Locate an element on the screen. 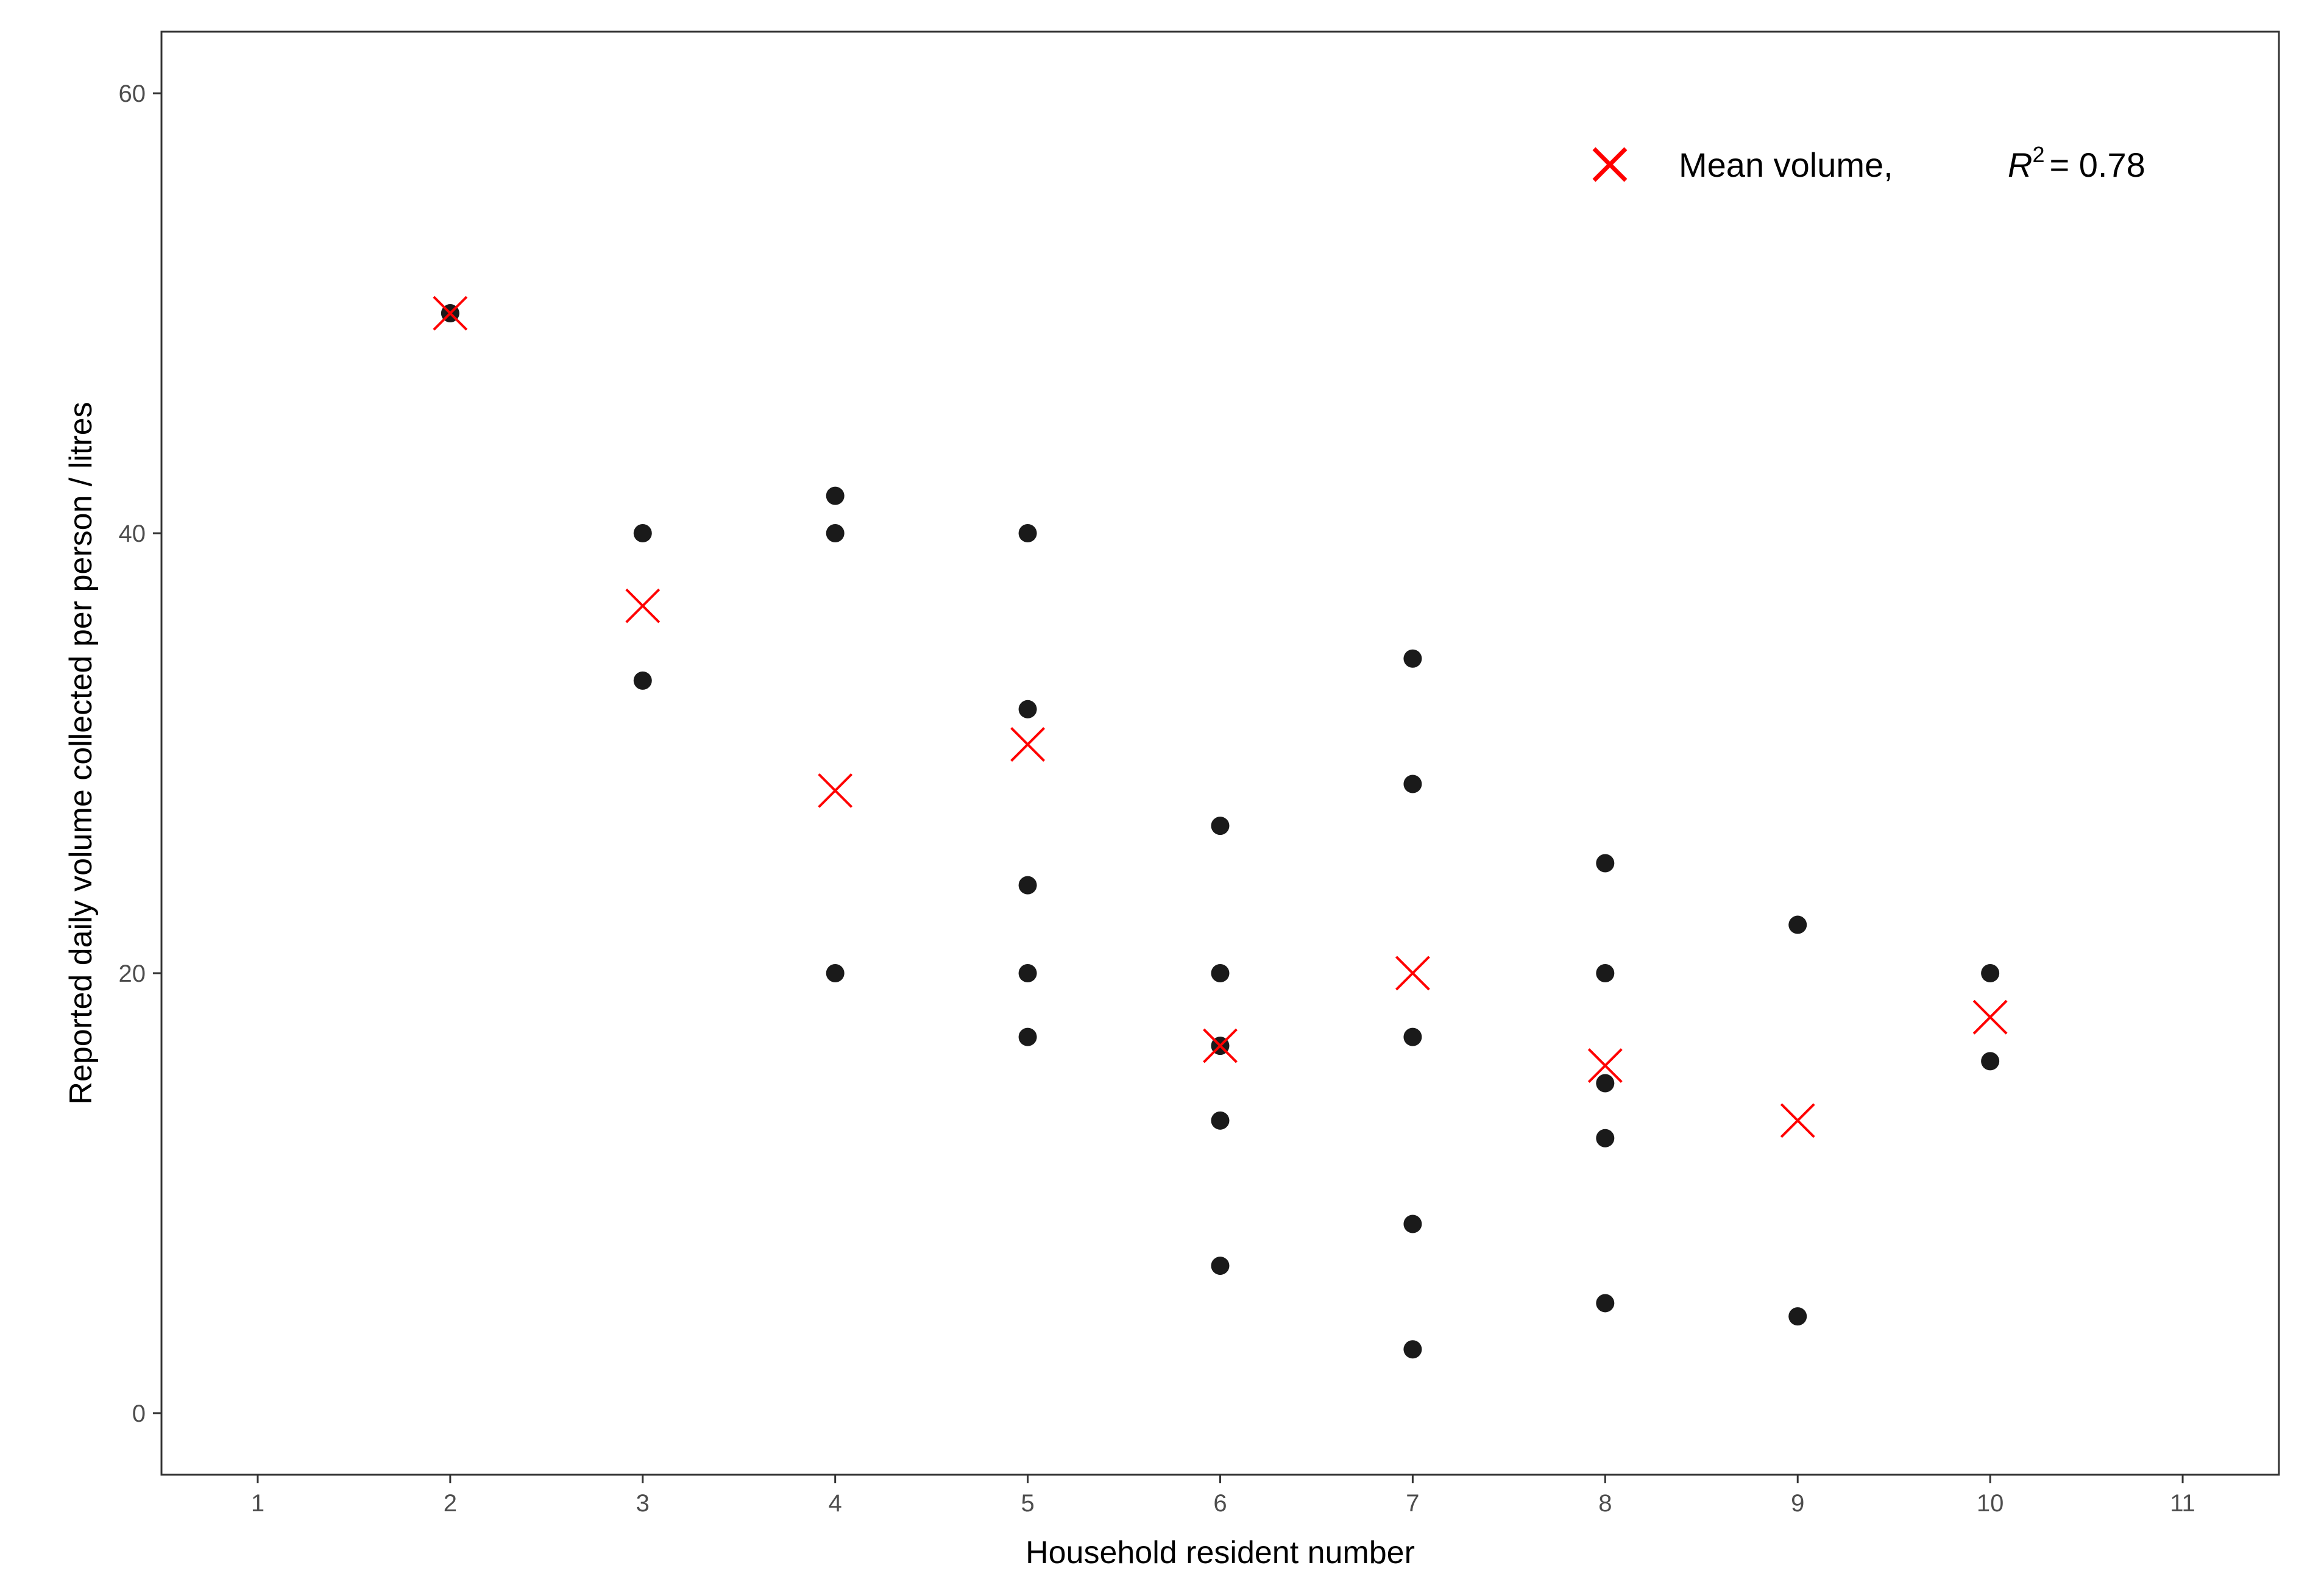 The height and width of the screenshot is (1596, 2310). x-tick-label: 1 is located at coordinates (257, 1504).